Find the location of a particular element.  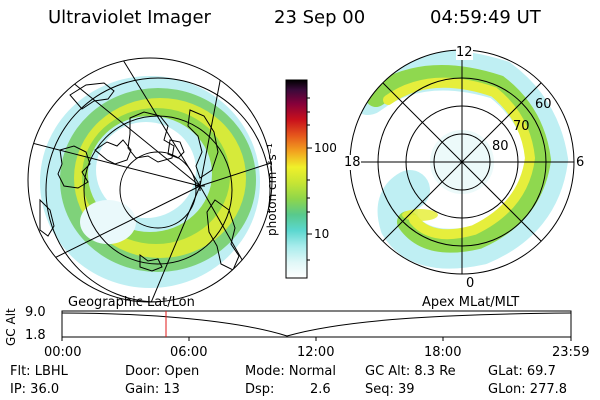

colorbar-tick-10: 10 is located at coordinates (322, 234).